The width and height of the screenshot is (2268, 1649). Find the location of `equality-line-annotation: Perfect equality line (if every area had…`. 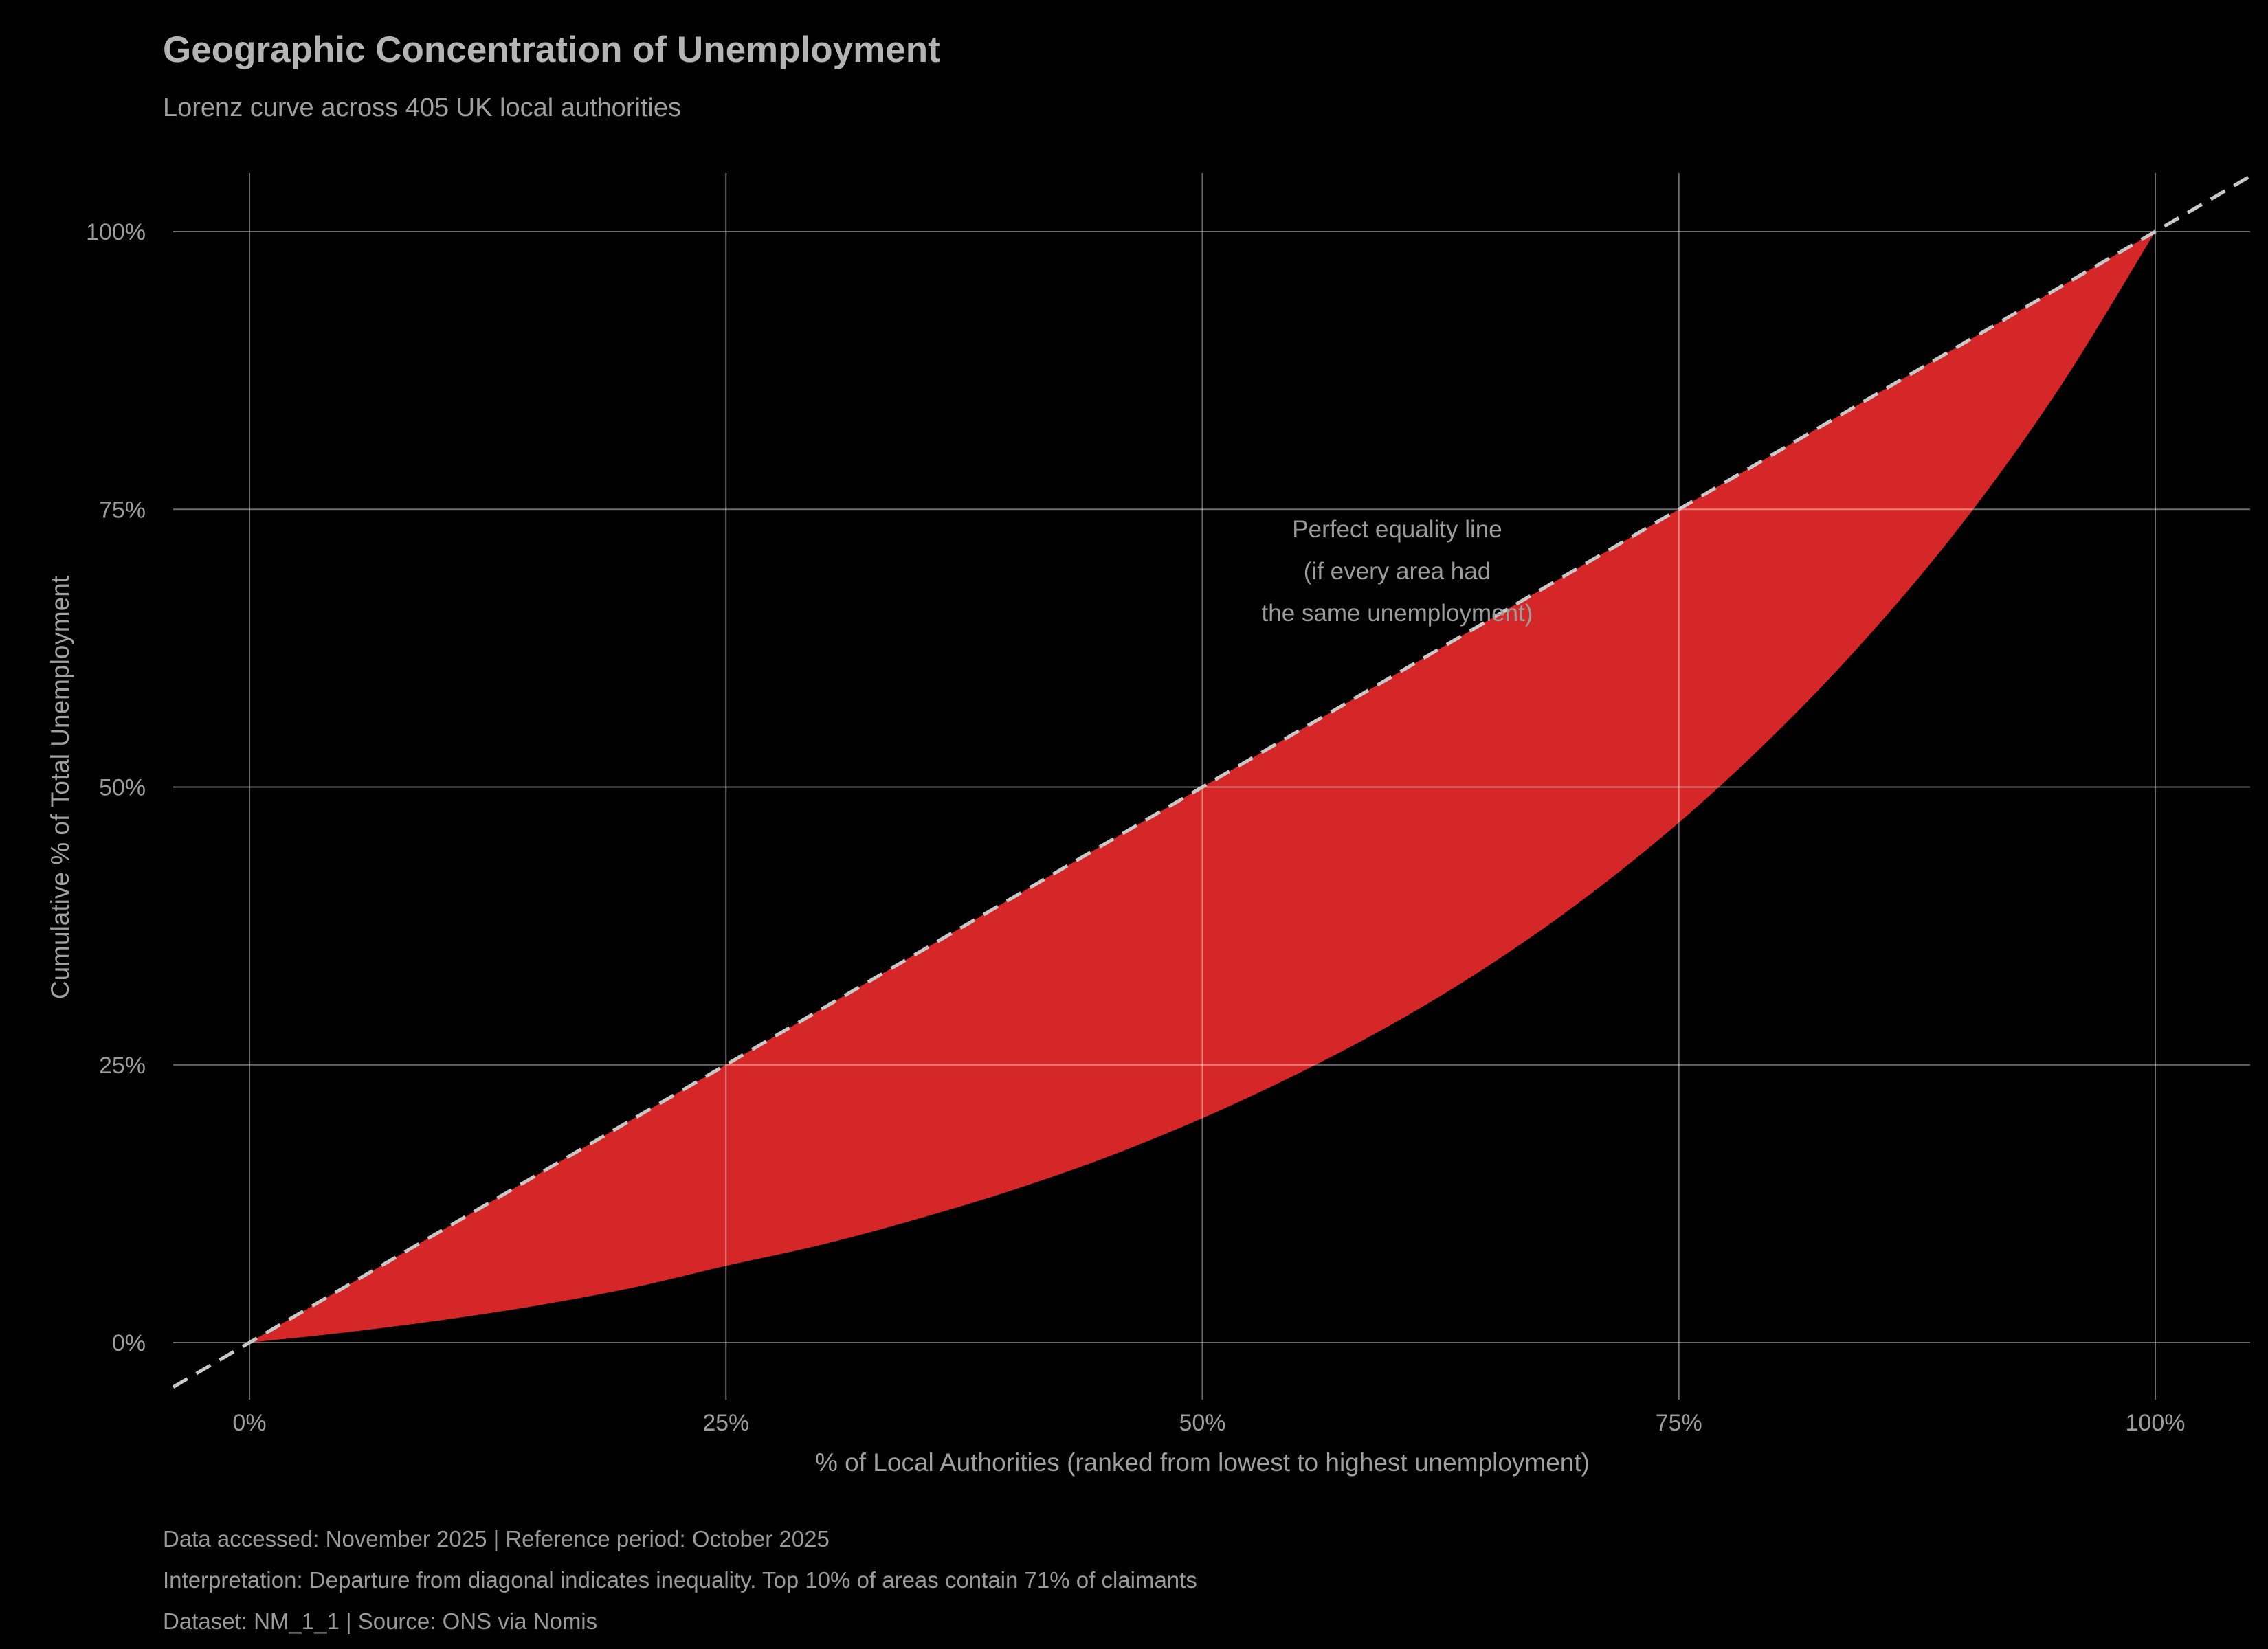

equality-line-annotation: Perfect equality line (if every area had… is located at coordinates (1397, 571).